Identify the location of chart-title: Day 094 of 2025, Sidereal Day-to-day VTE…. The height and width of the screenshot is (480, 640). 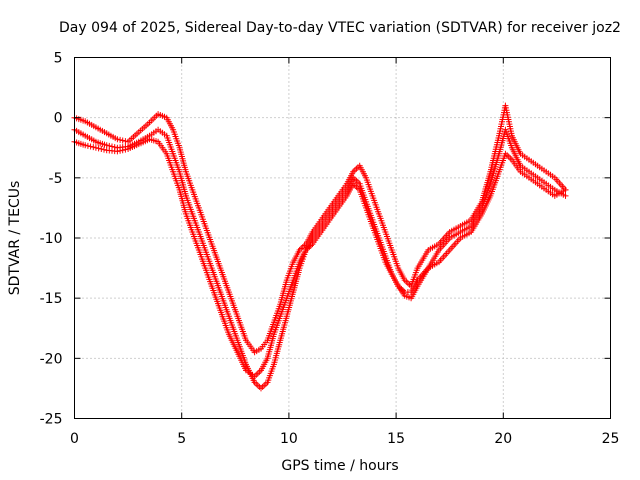
(340, 28).